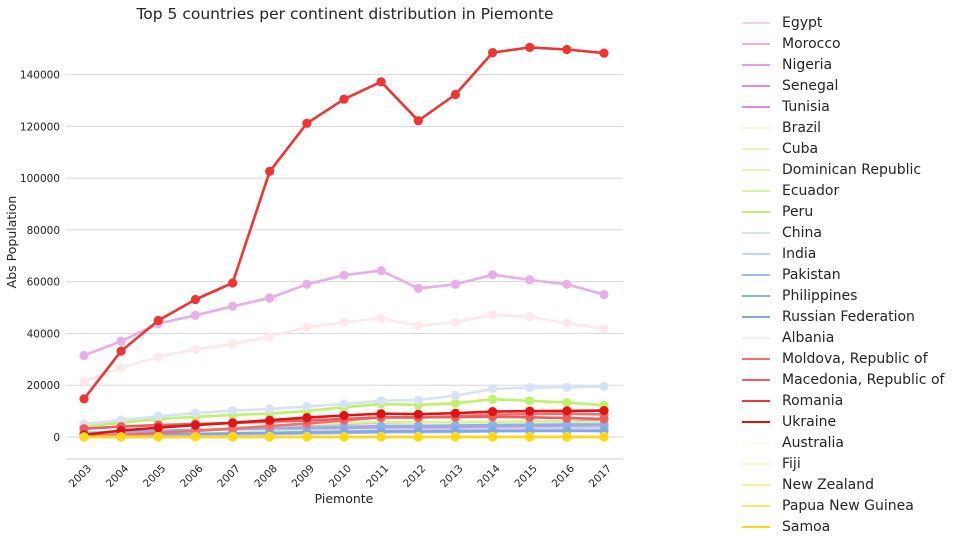  I want to click on legend-label: Ukraine, so click(809, 421).